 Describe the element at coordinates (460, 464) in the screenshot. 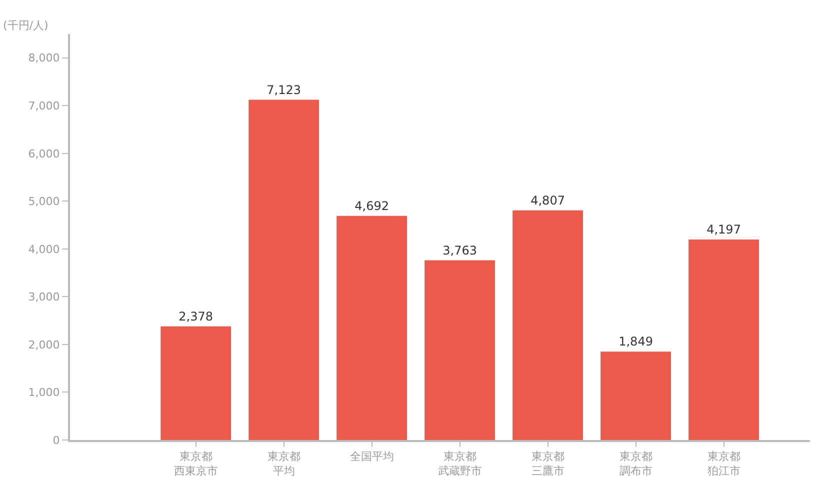

I see `x-tick-label: 東京都武蔵野市` at that location.